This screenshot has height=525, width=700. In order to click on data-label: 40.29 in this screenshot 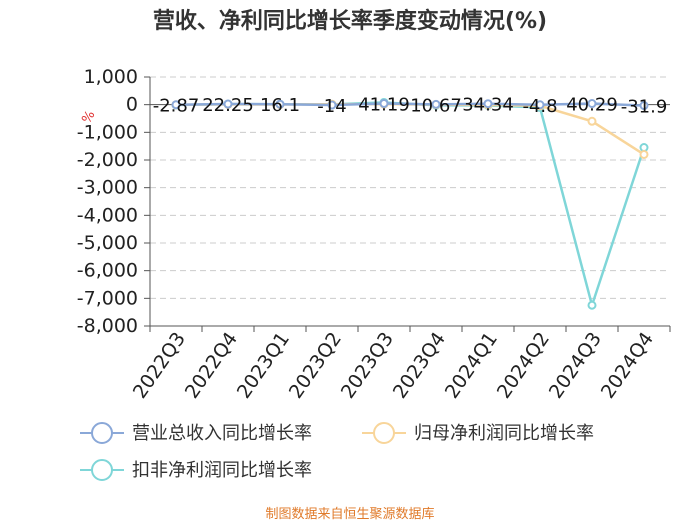, I will do `click(592, 105)`.